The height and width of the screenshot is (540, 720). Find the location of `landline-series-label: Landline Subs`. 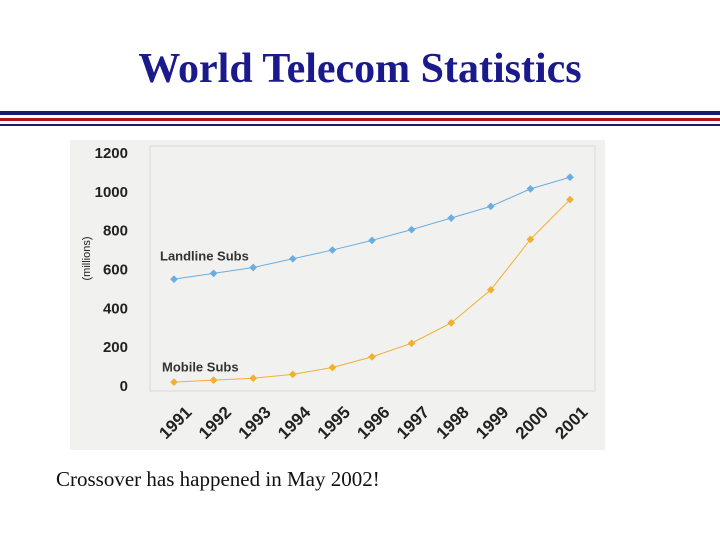

landline-series-label: Landline Subs is located at coordinates (204, 256).